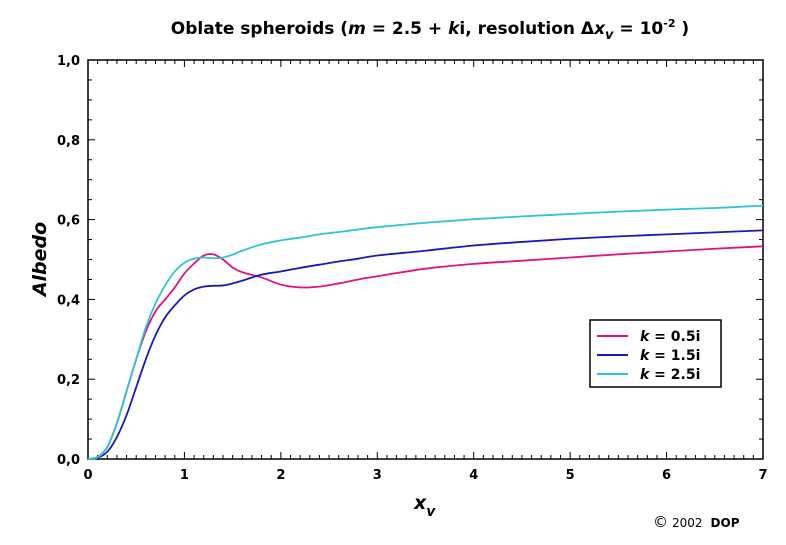 This screenshot has width=786, height=545. Describe the element at coordinates (184, 475) in the screenshot. I see `x-tick-label: 1` at that location.